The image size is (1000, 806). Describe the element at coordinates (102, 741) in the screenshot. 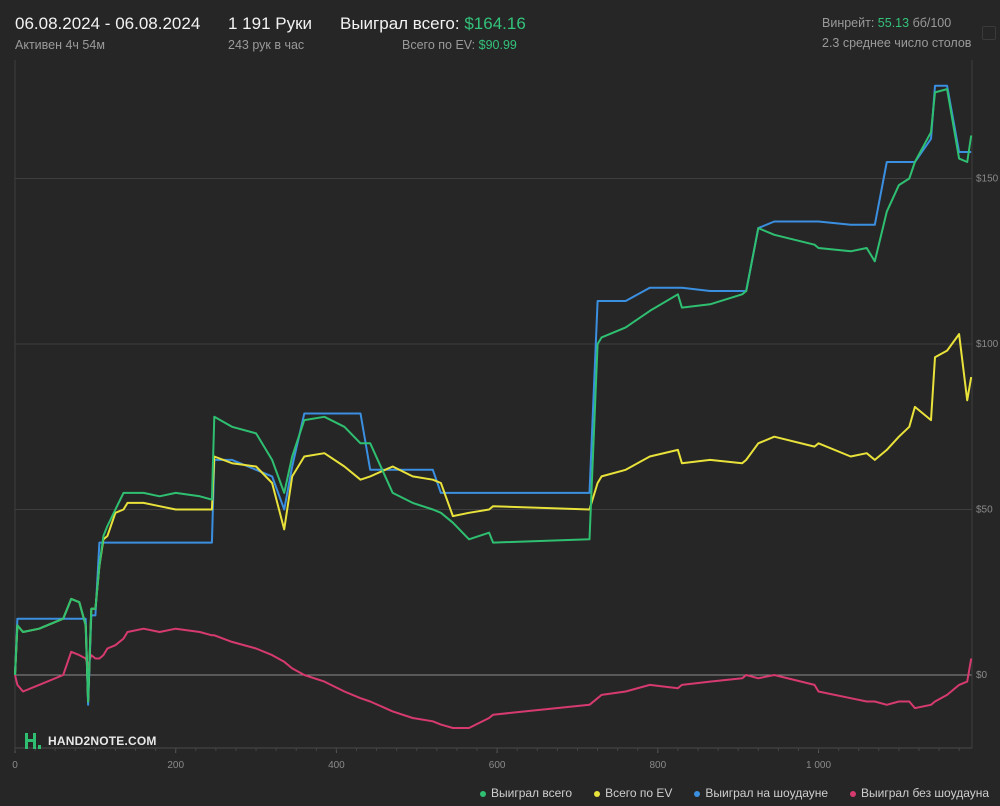

I see `hand2note-logo-text: HAND2NOTE.COM` at that location.